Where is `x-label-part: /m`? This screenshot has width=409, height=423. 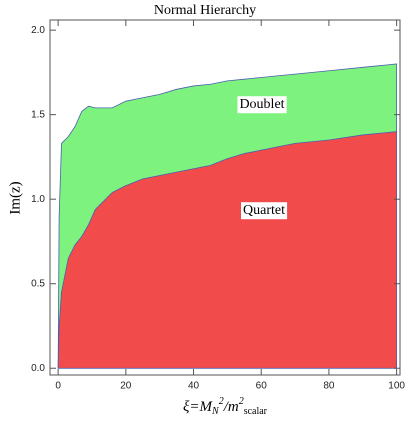 x-label-part: /m is located at coordinates (231, 407).